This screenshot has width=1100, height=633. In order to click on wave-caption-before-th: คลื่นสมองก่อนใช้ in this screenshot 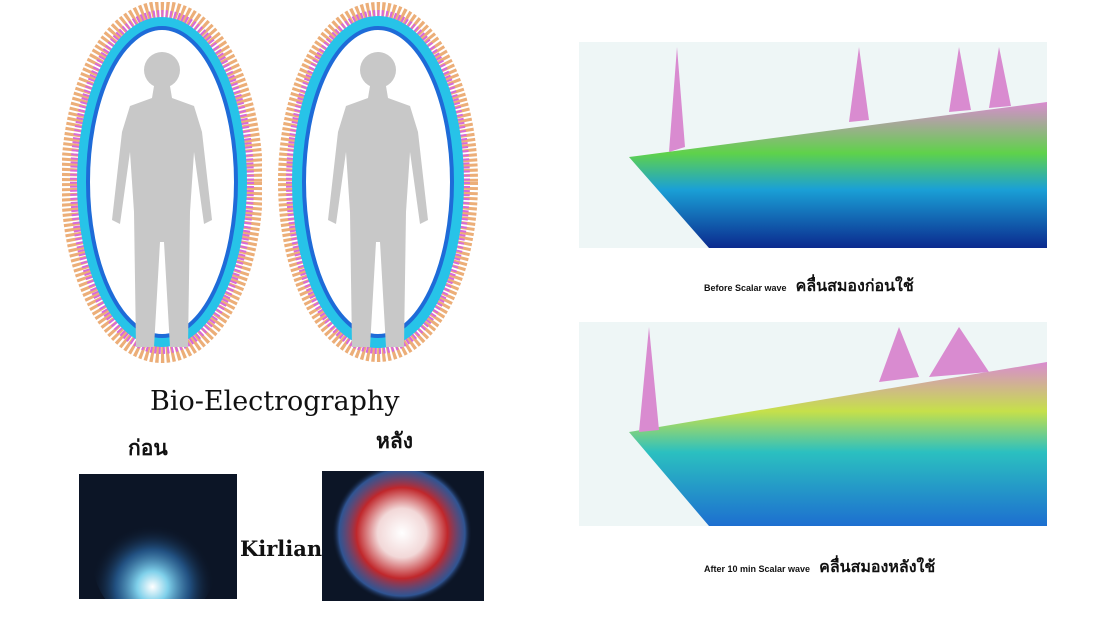, I will do `click(854, 285)`.